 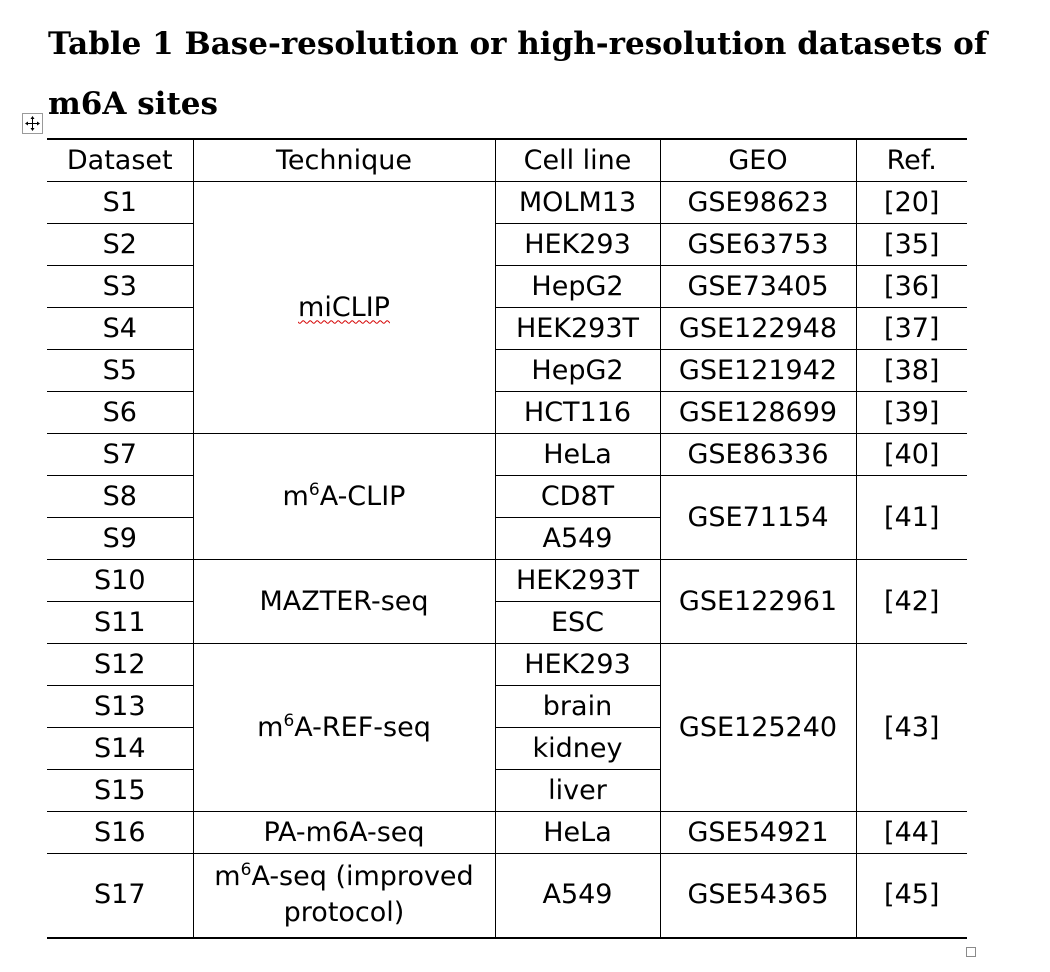 What do you see at coordinates (577, 706) in the screenshot?
I see `cell-line-cell: brain` at bounding box center [577, 706].